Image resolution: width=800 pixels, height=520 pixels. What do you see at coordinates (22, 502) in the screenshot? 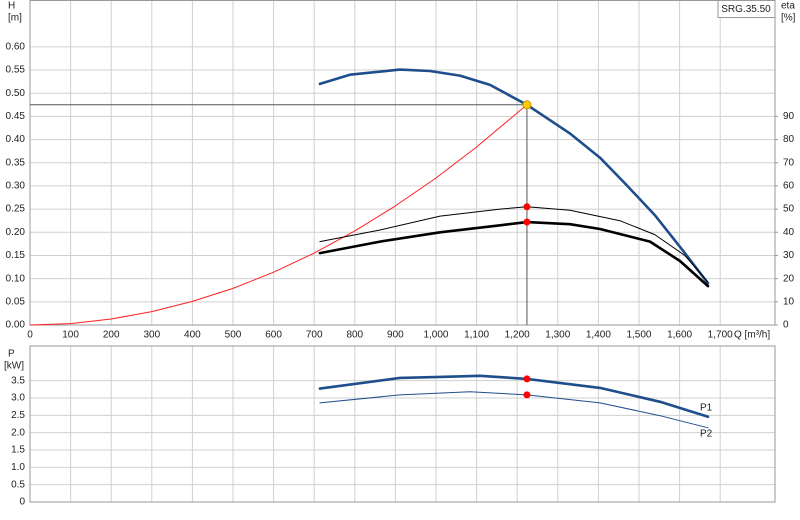
I see `y-tick-label: 0` at bounding box center [22, 502].